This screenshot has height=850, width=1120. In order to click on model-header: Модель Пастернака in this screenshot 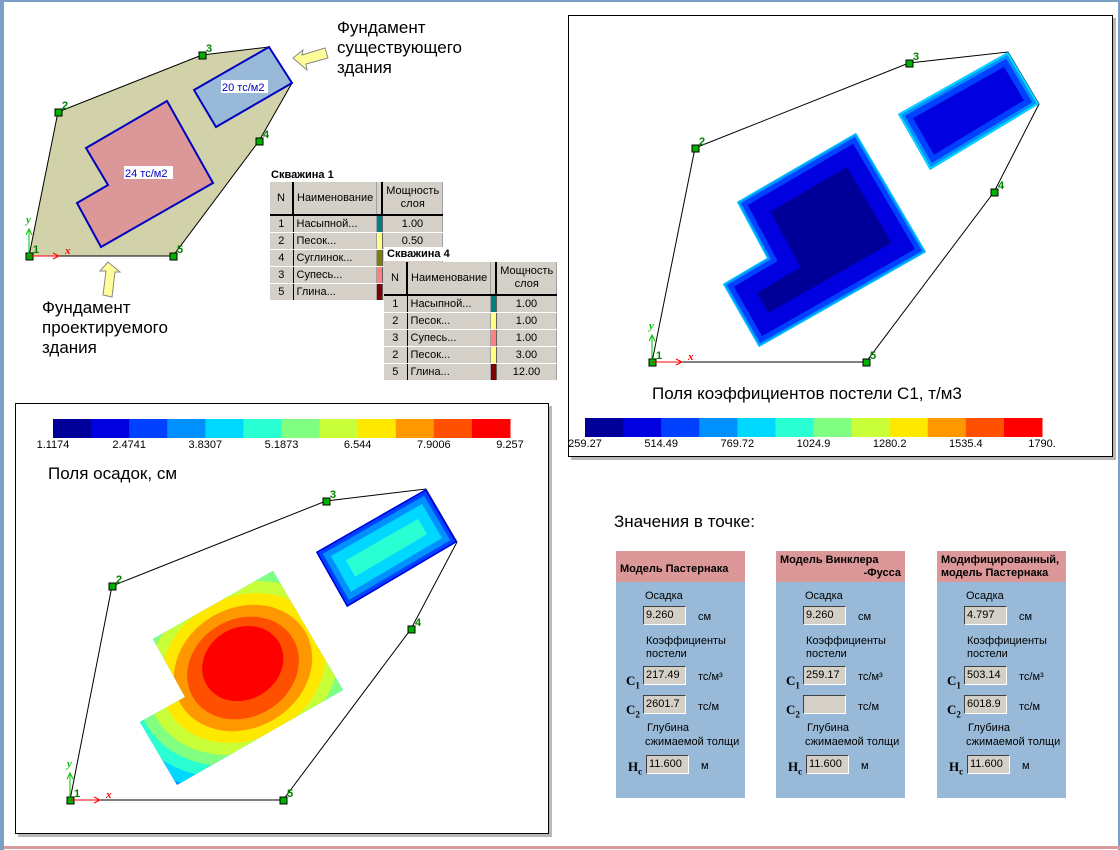, I will do `click(680, 566)`.